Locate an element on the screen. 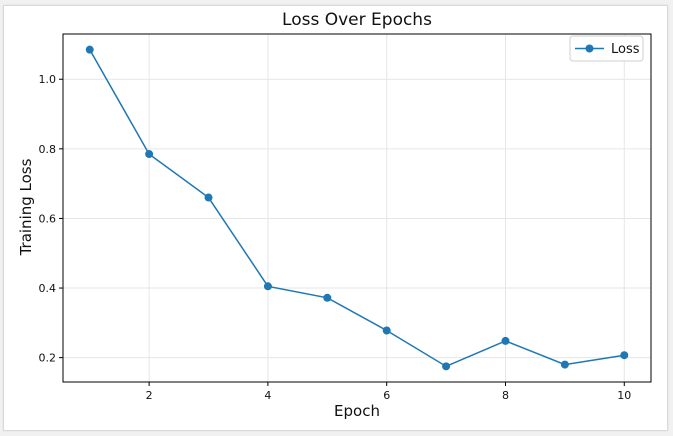 Image resolution: width=673 pixels, height=436 pixels. x-axis-ticks: 2 4 6 8 10 is located at coordinates (388, 392).